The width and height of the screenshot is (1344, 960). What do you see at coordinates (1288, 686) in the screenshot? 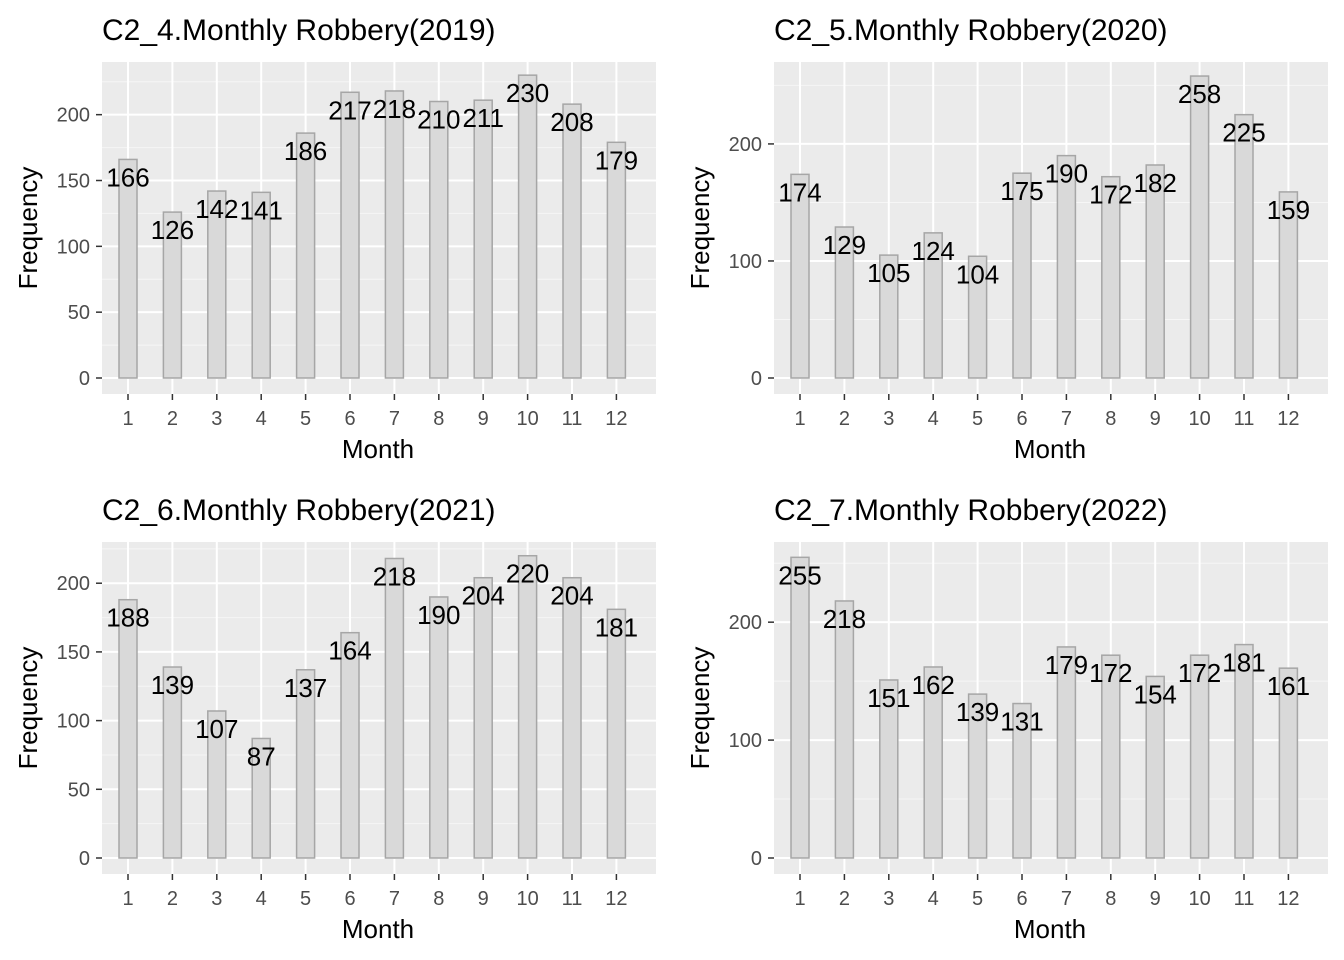
I see `data-label: 161` at bounding box center [1288, 686].